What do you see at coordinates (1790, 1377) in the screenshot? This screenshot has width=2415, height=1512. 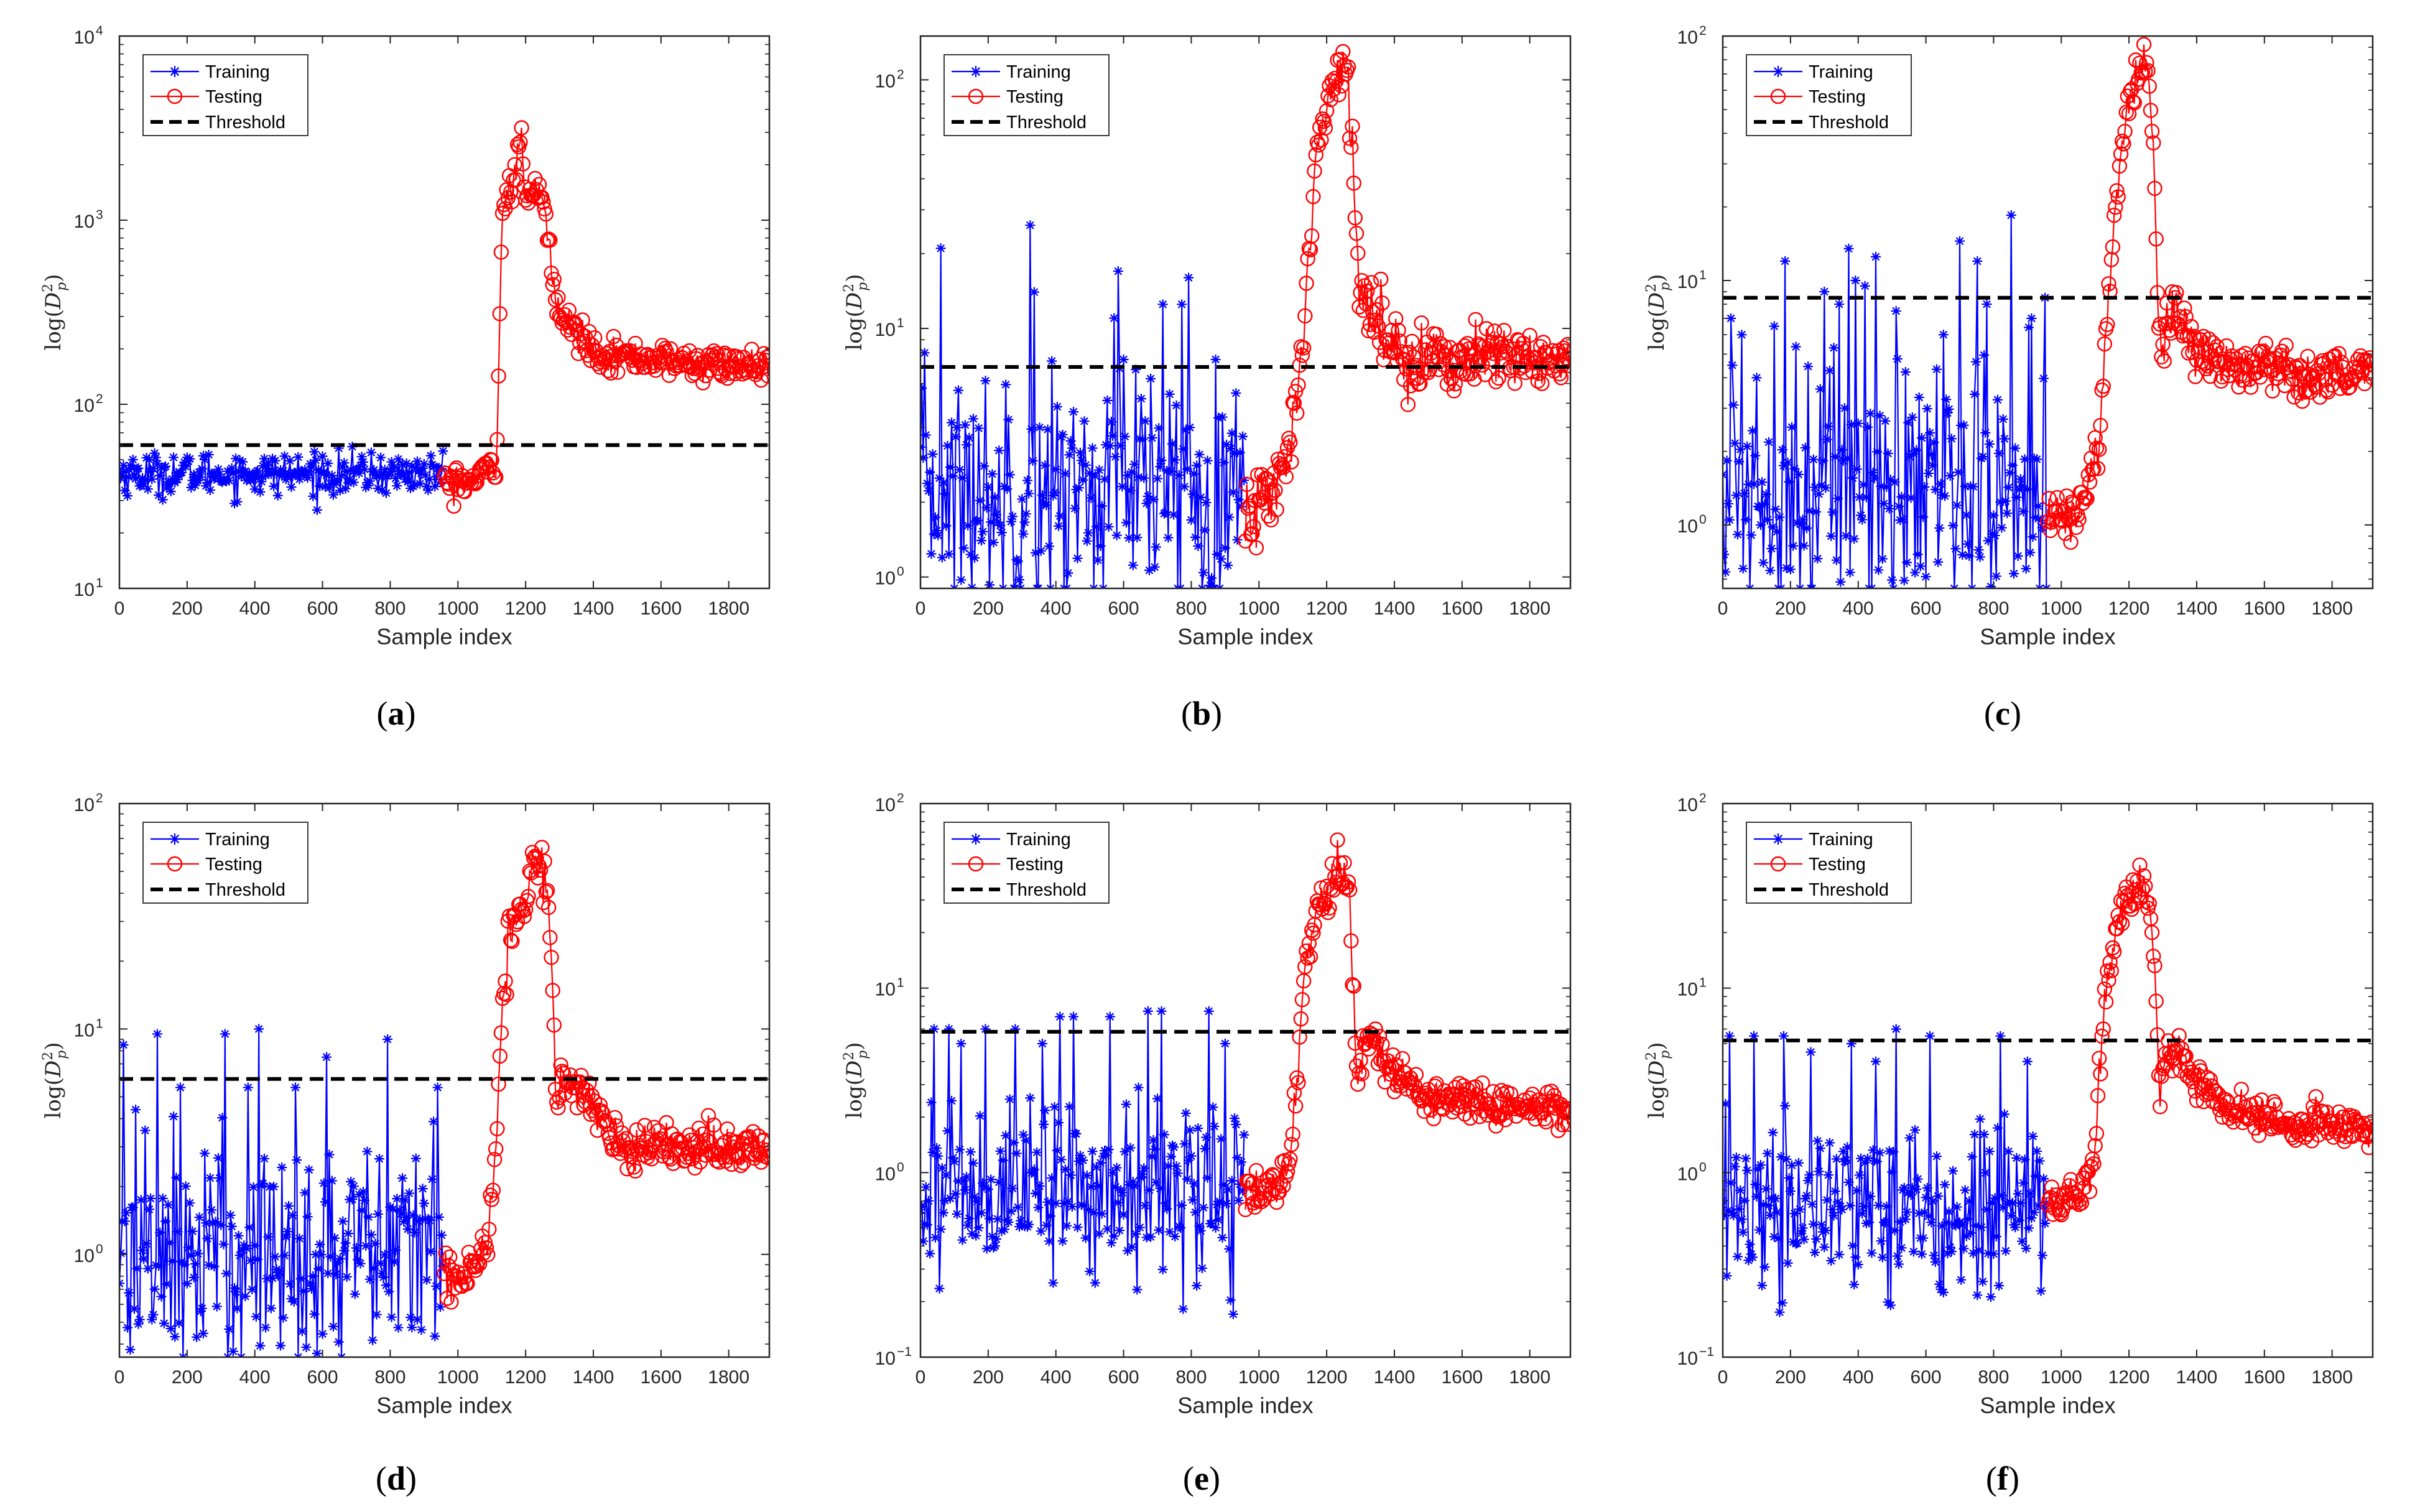 I see `x-tick-label: 200` at bounding box center [1790, 1377].